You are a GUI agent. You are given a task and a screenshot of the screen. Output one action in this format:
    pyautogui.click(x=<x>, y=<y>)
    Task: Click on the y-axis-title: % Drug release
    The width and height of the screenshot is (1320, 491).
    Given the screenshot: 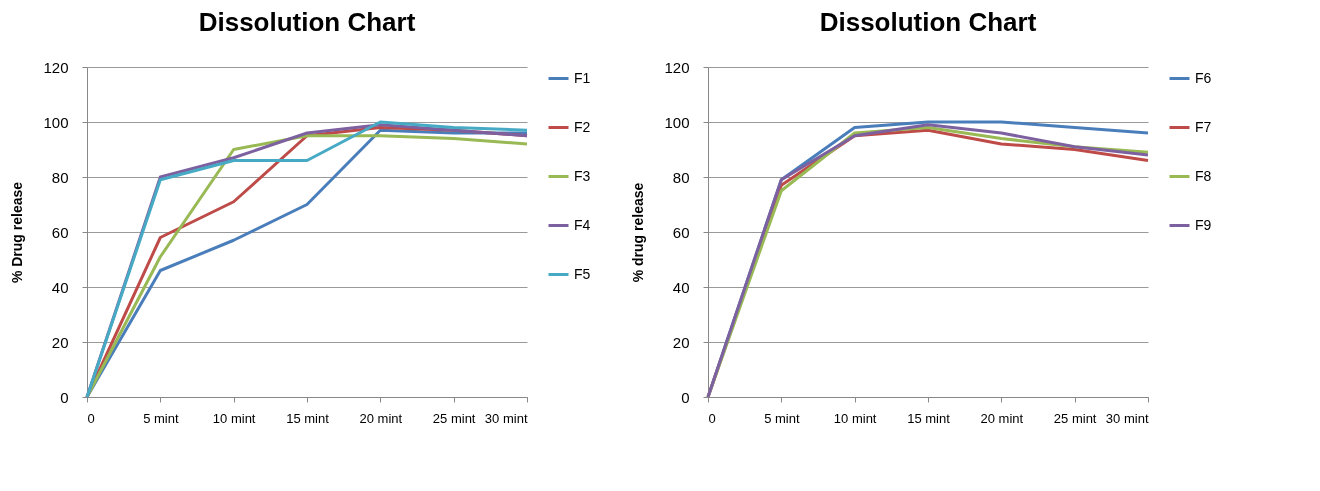 What is the action you would take?
    pyautogui.click(x=17, y=232)
    